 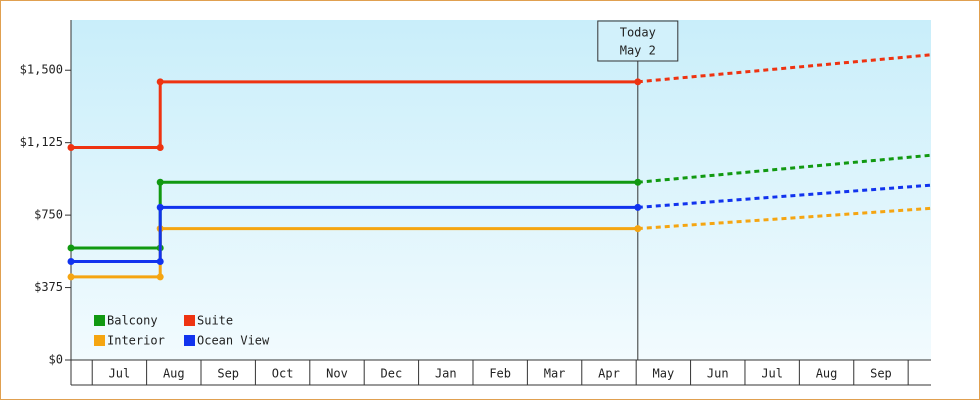 What do you see at coordinates (48, 287) in the screenshot?
I see `y-tick-label: $375` at bounding box center [48, 287].